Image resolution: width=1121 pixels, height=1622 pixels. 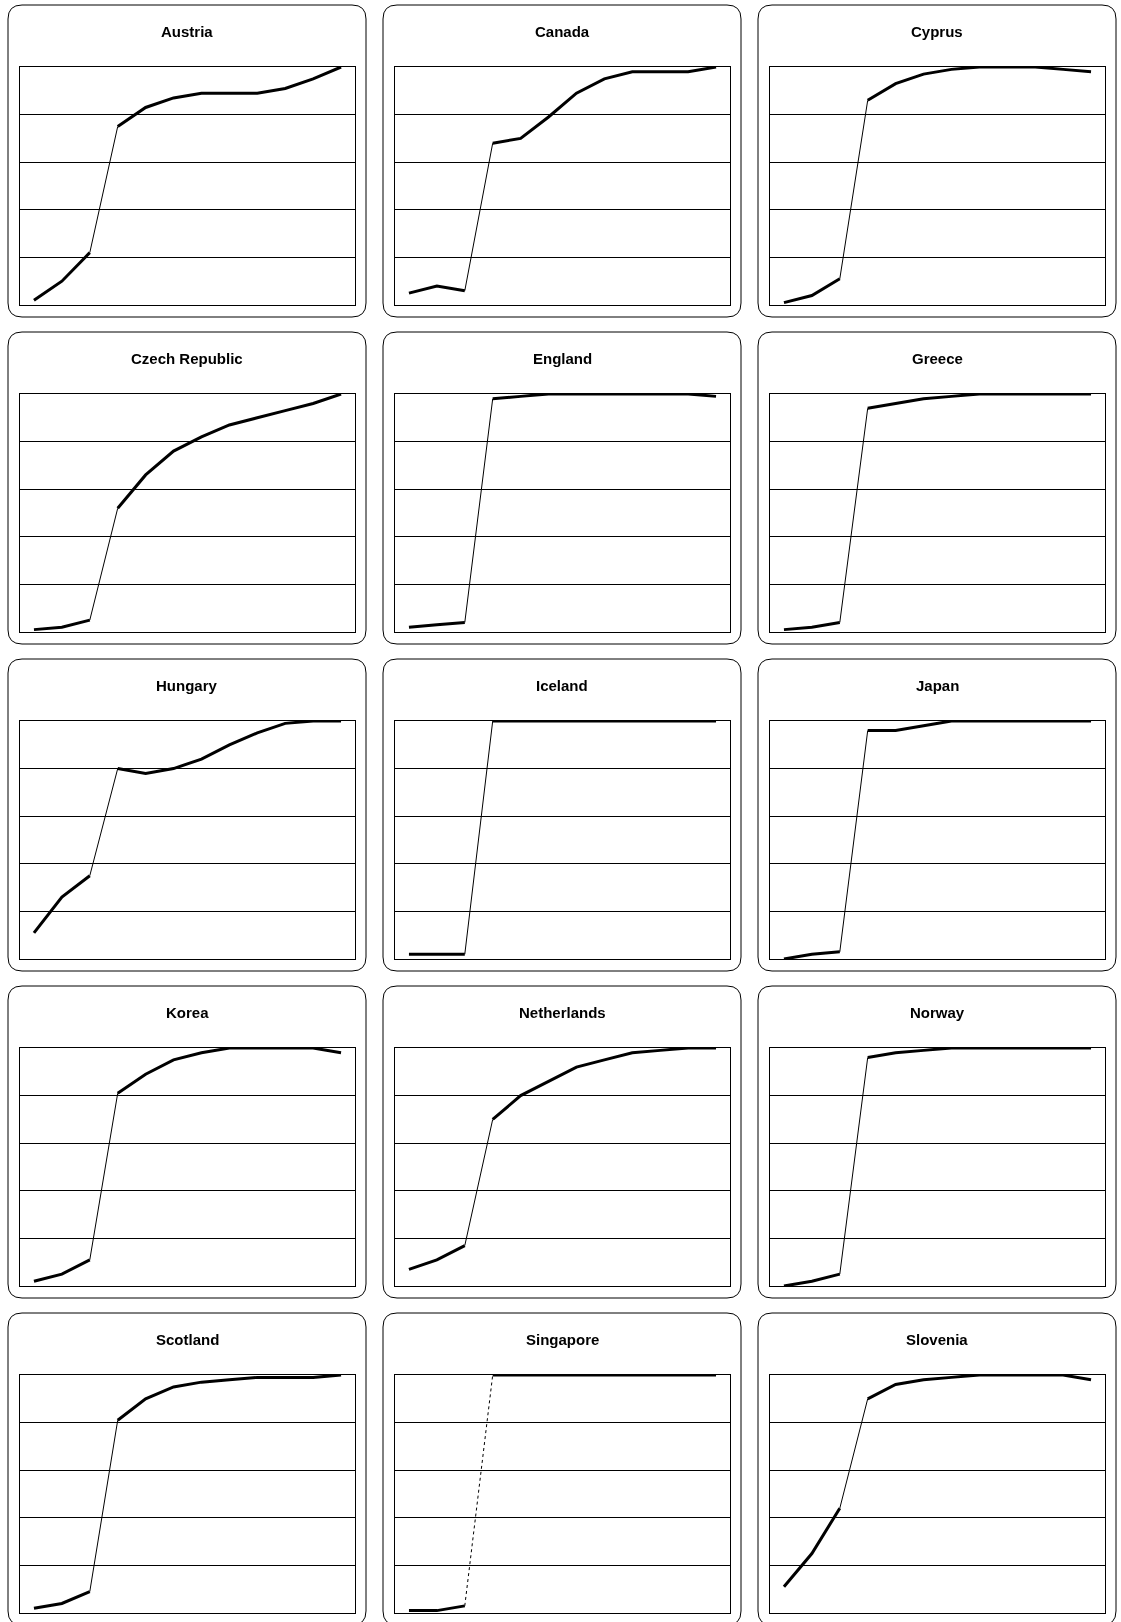 I want to click on chart-title: Greece, so click(x=937, y=358).